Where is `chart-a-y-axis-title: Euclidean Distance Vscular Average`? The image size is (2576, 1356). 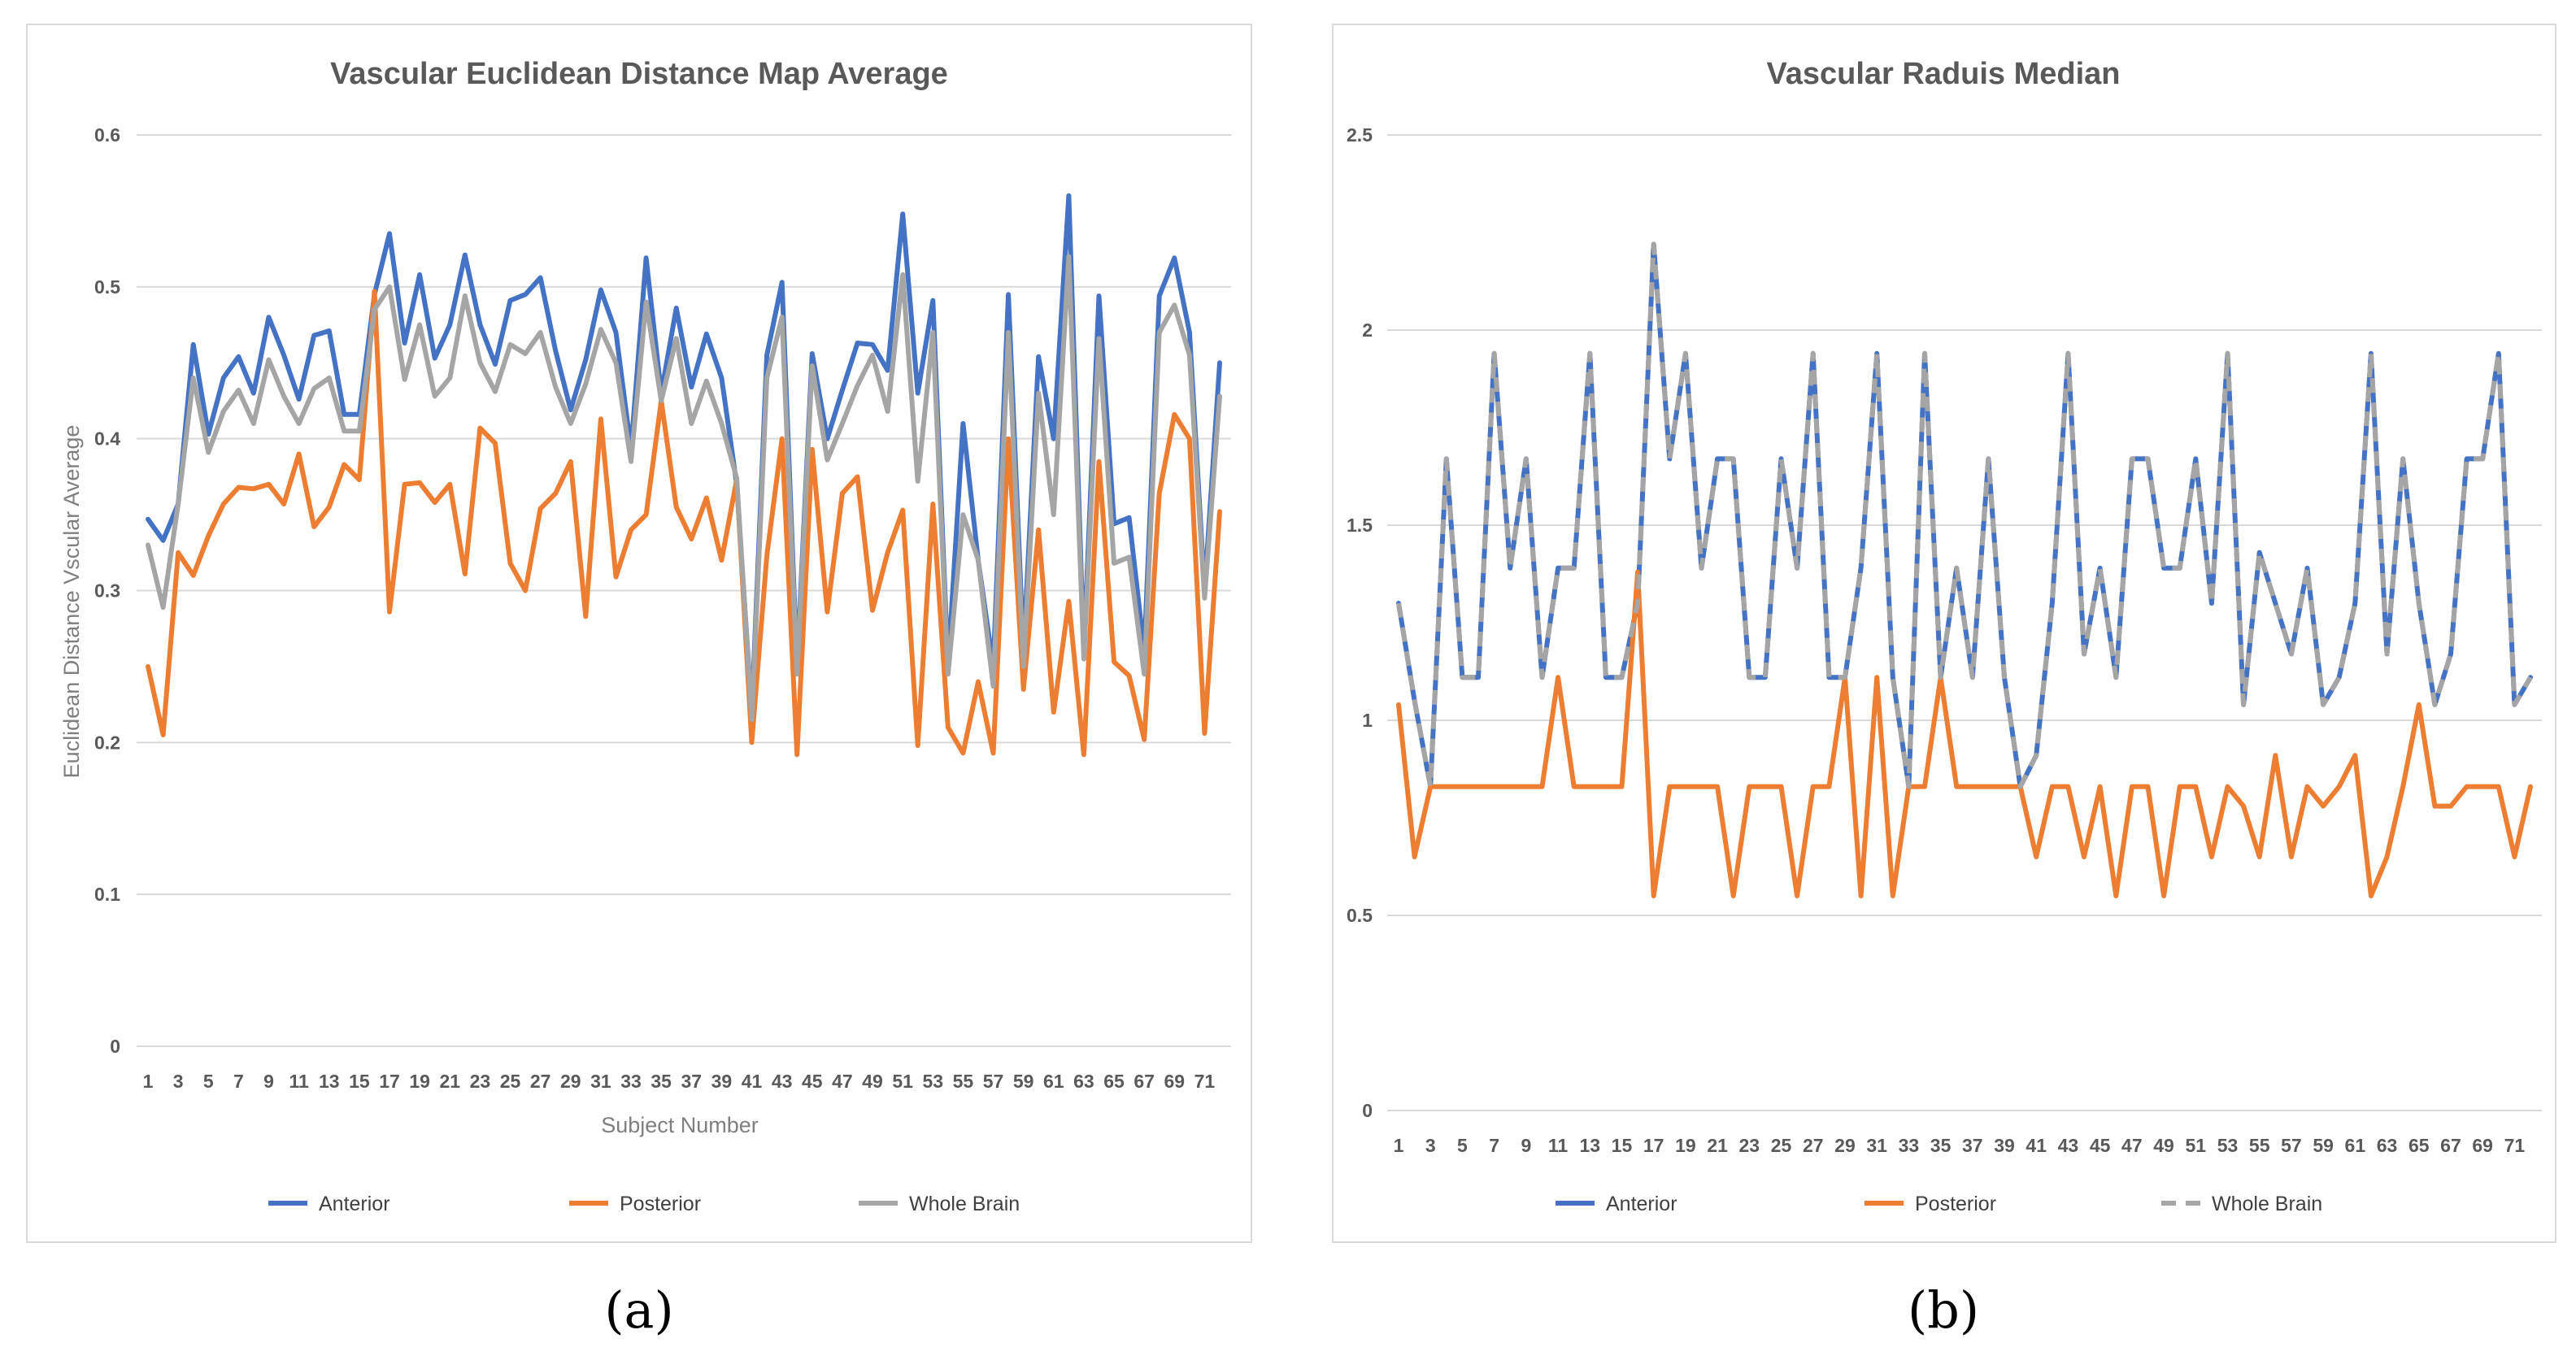
chart-a-y-axis-title: Euclidean Distance Vscular Average is located at coordinates (72, 602).